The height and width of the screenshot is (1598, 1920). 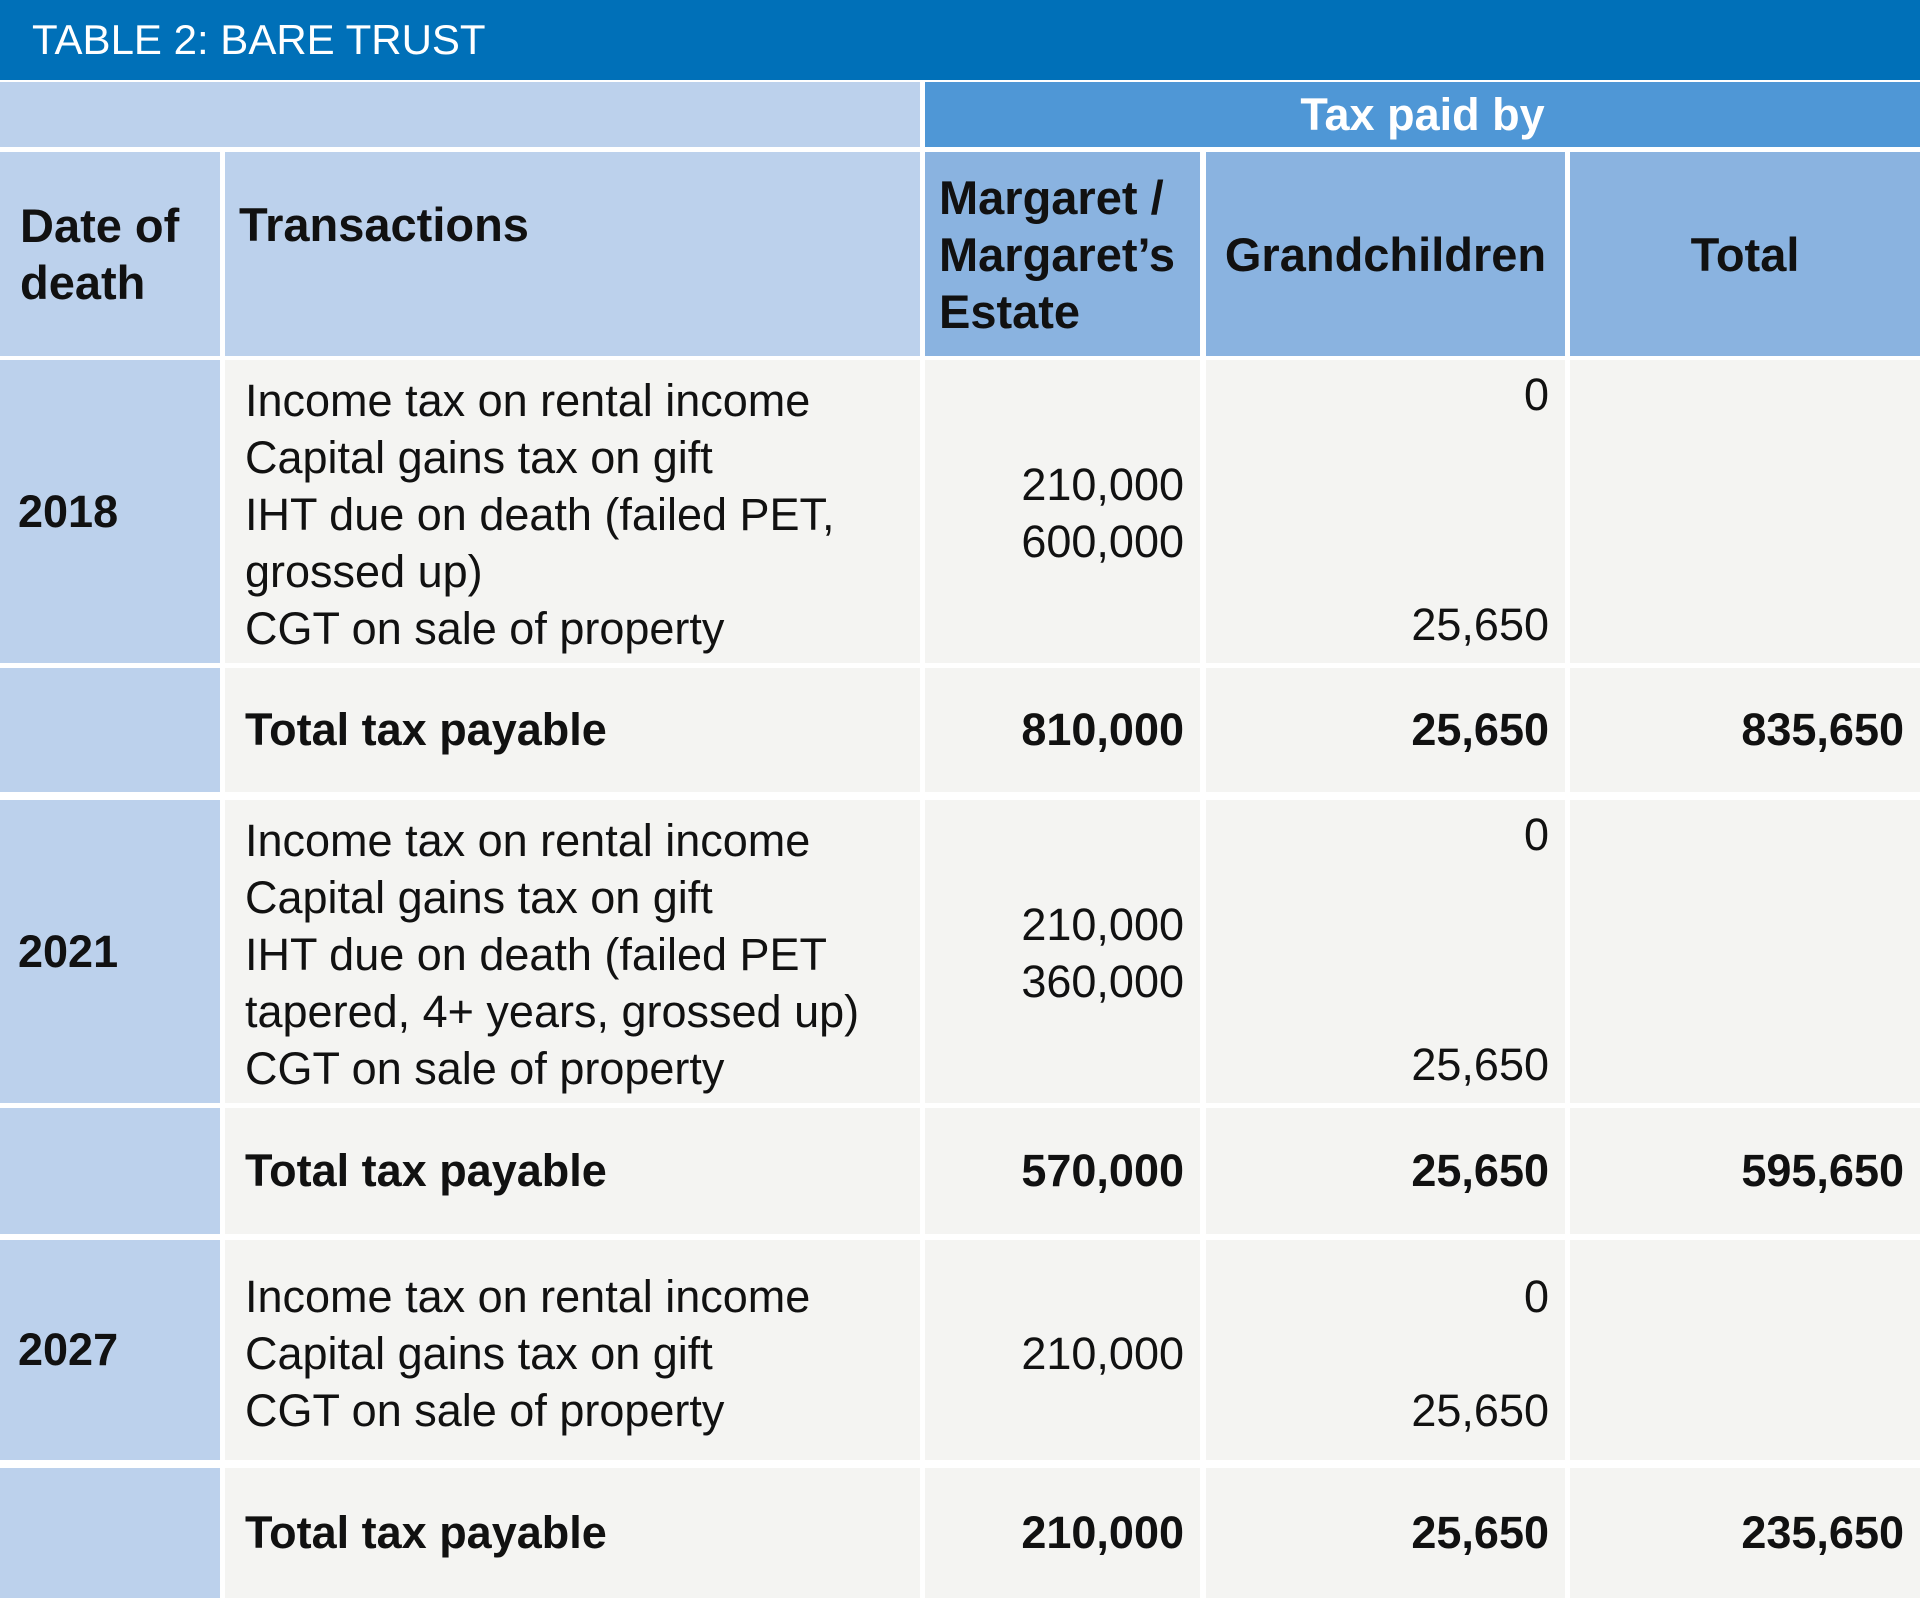 I want to click on date-header-line: Date of, so click(x=100, y=225).